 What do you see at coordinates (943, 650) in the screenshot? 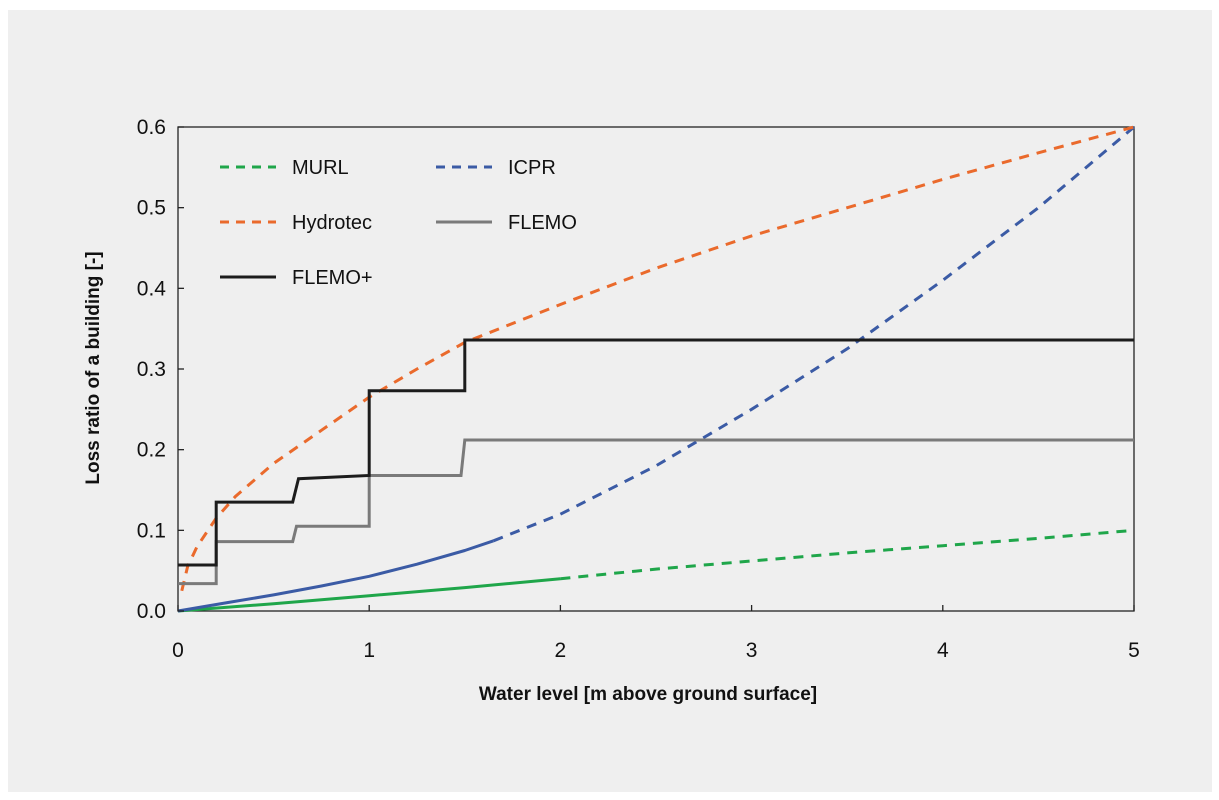
I see `x-tick-label: 4` at bounding box center [943, 650].